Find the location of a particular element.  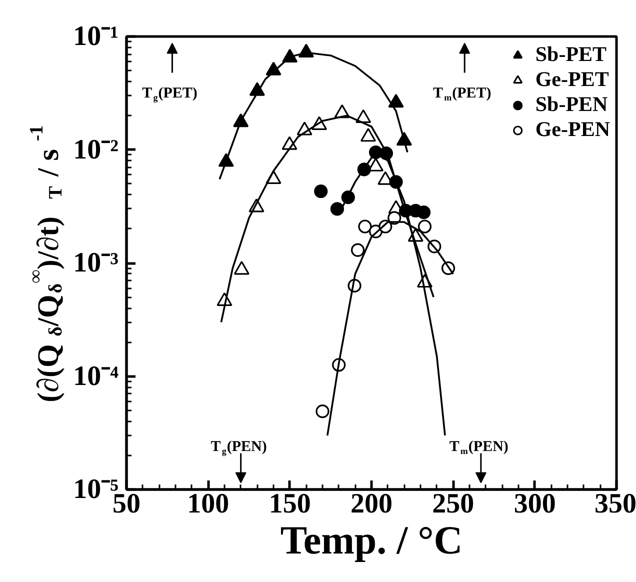

legend-label: Ge-PET is located at coordinates (572, 79).